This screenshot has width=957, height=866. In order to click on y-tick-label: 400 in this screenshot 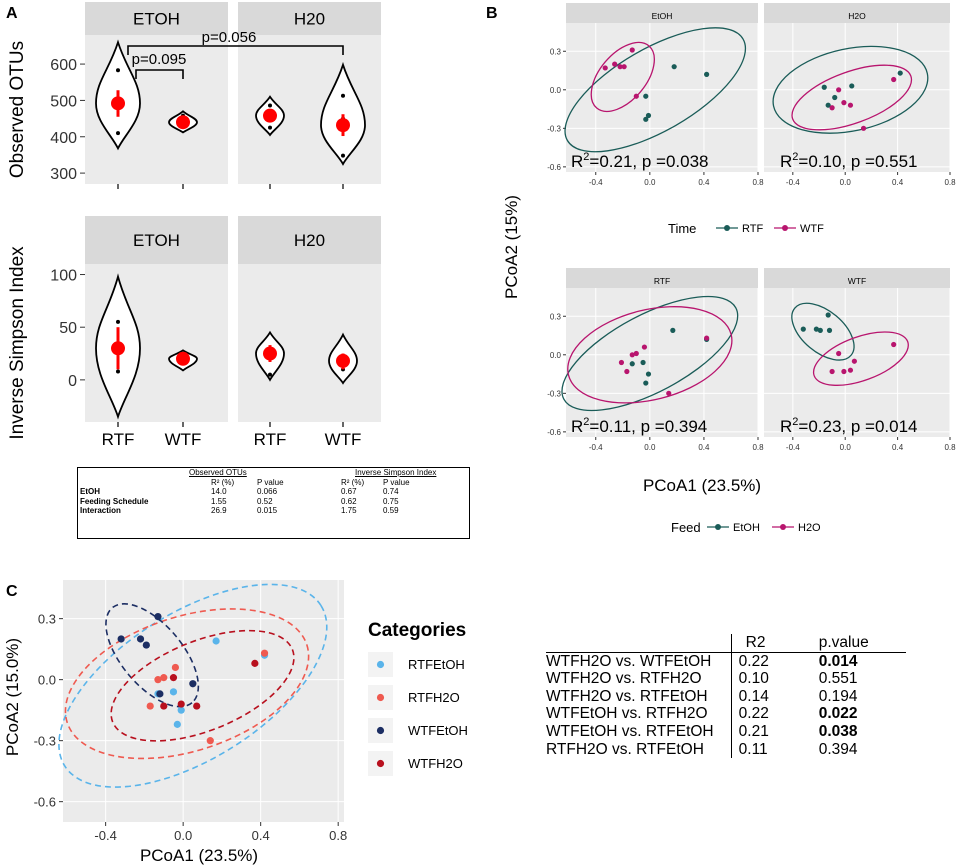, I will do `click(63, 138)`.